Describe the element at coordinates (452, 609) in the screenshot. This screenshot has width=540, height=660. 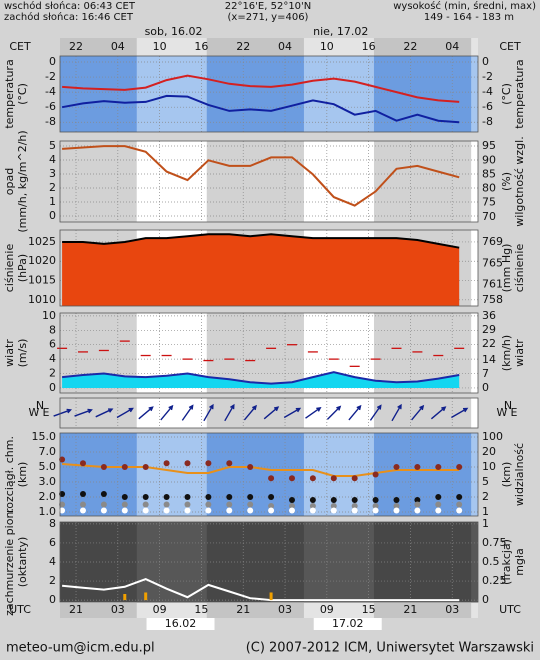
I see `bottom-tick-label: 03` at that location.